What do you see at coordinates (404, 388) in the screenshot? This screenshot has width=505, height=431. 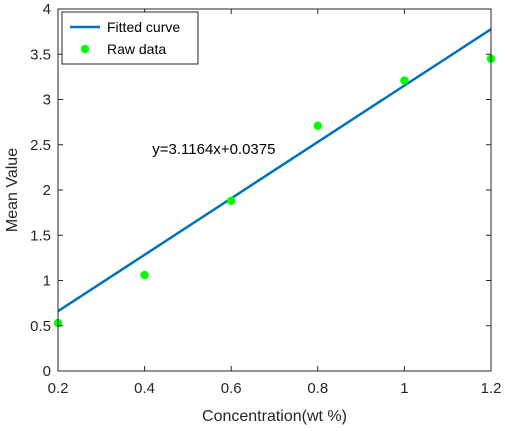 I see `x-tick-label: 1` at bounding box center [404, 388].